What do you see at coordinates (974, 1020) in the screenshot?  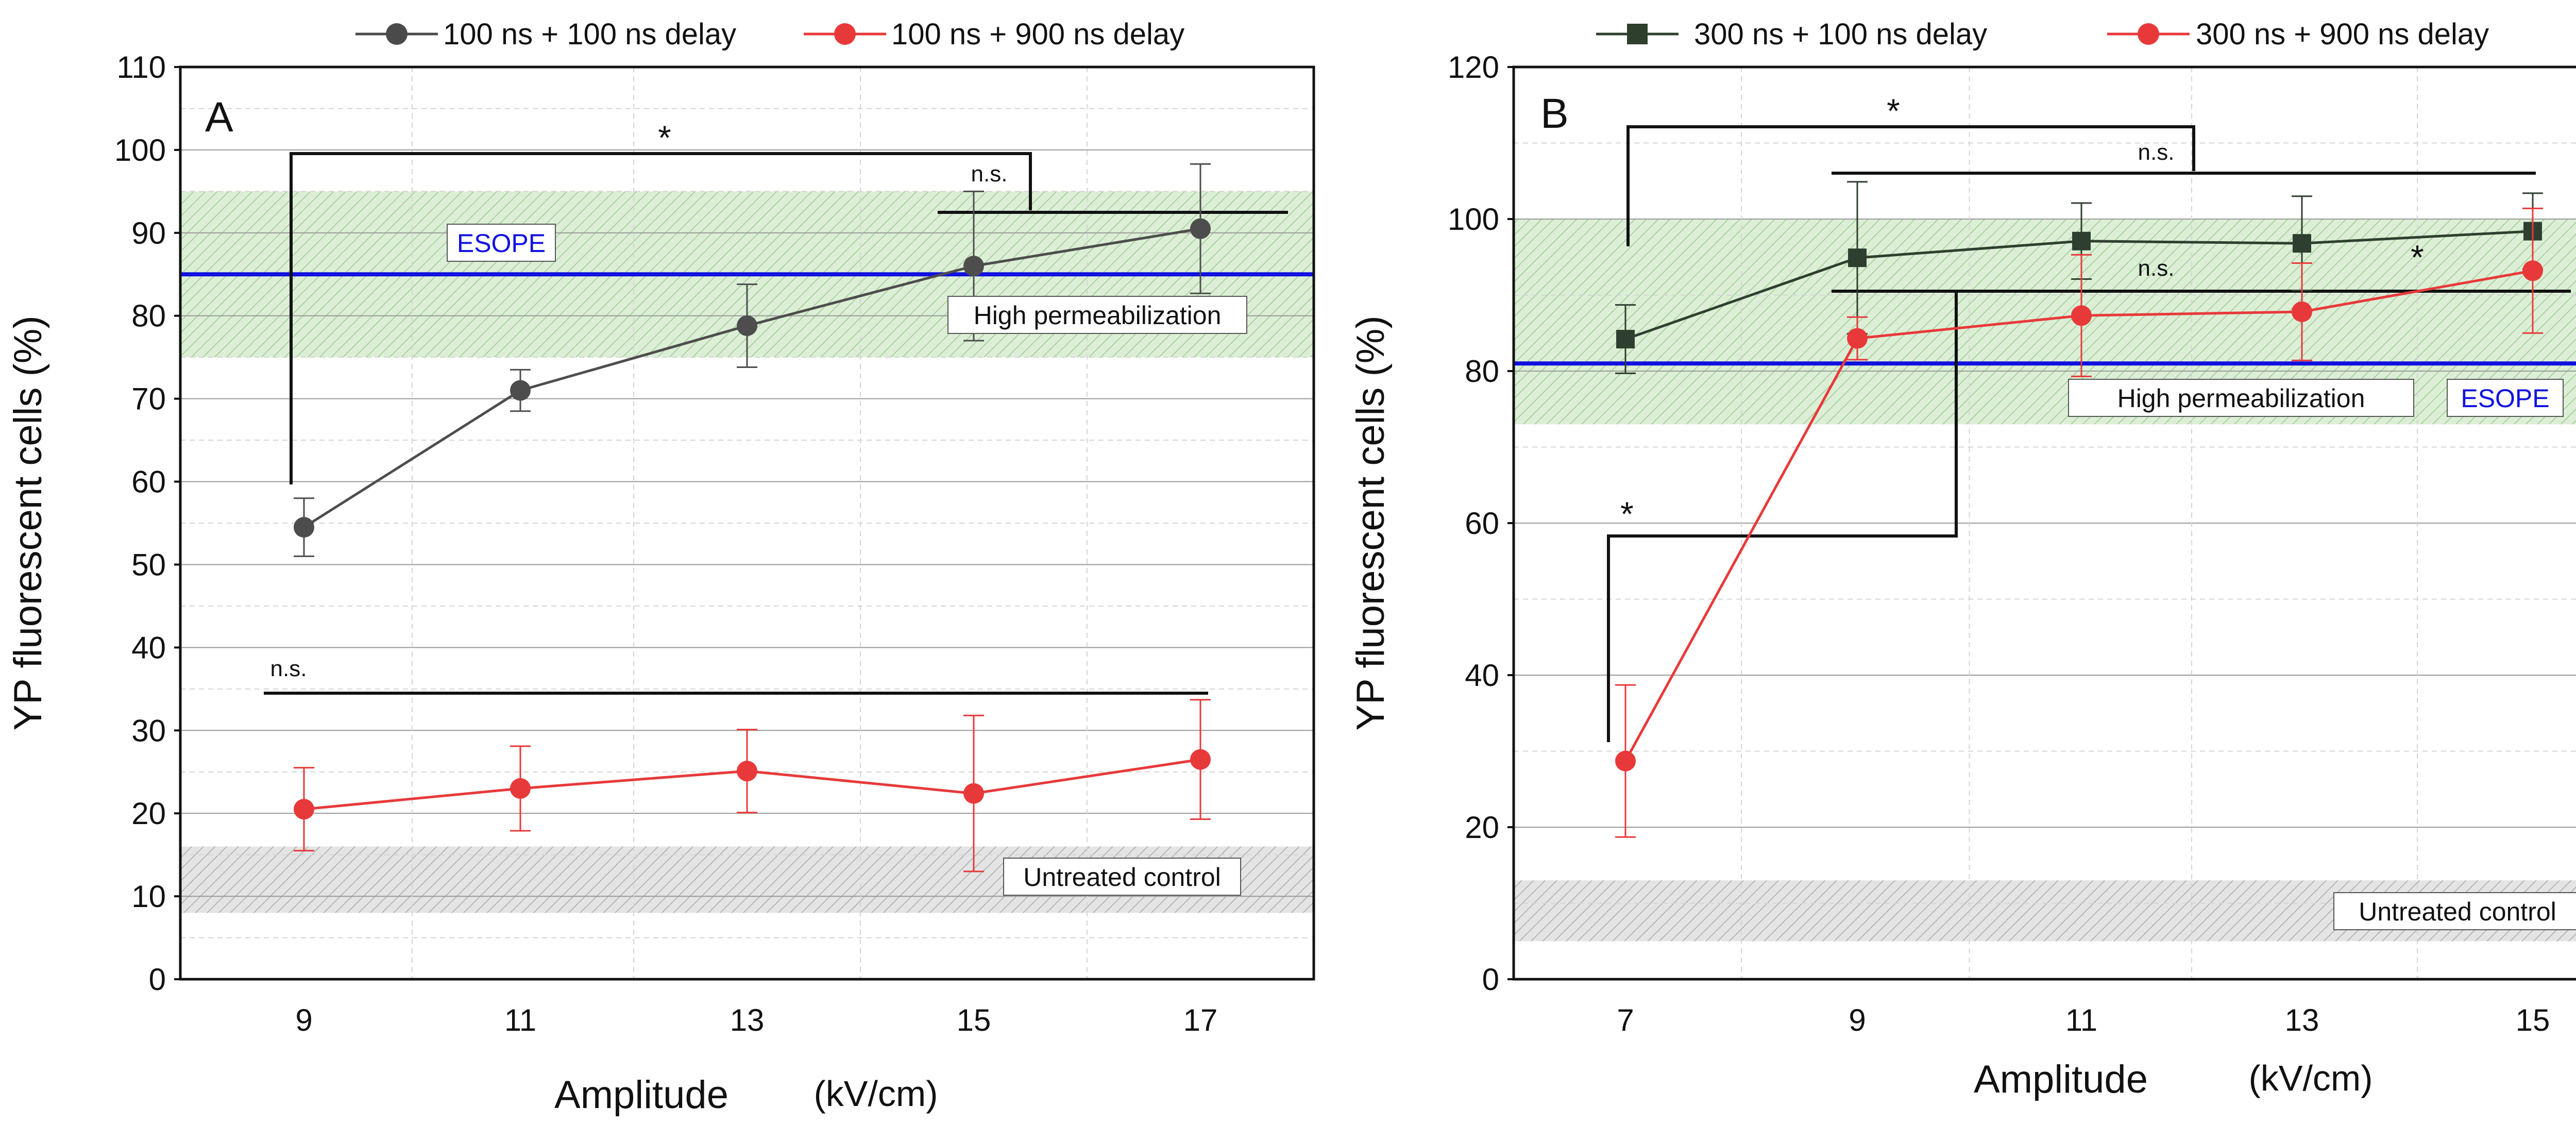 I see `panel-a-x-tick-label: 15` at bounding box center [974, 1020].